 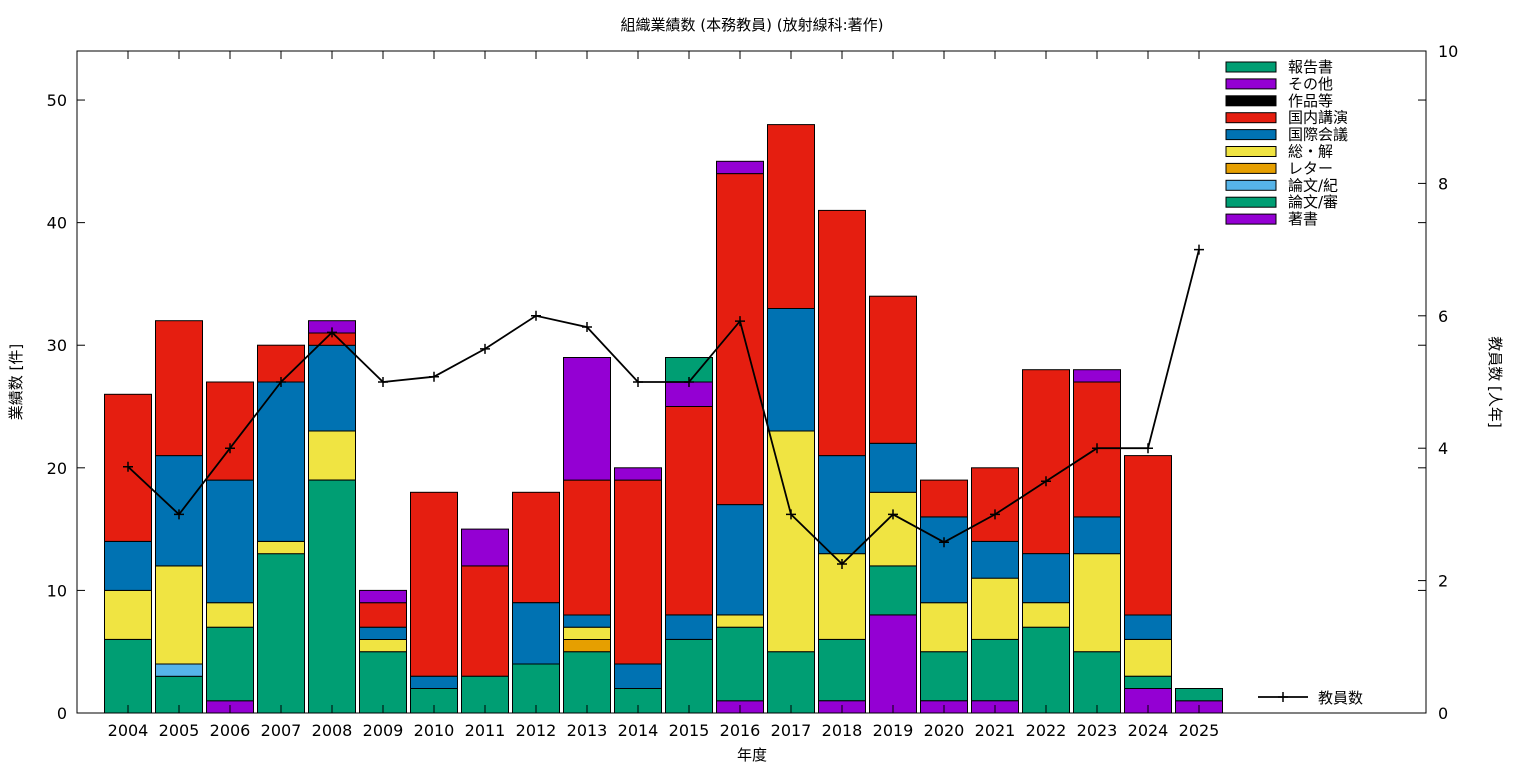 What do you see at coordinates (740, 560) in the screenshot?
I see `bar-segment-2016-s5` at bounding box center [740, 560].